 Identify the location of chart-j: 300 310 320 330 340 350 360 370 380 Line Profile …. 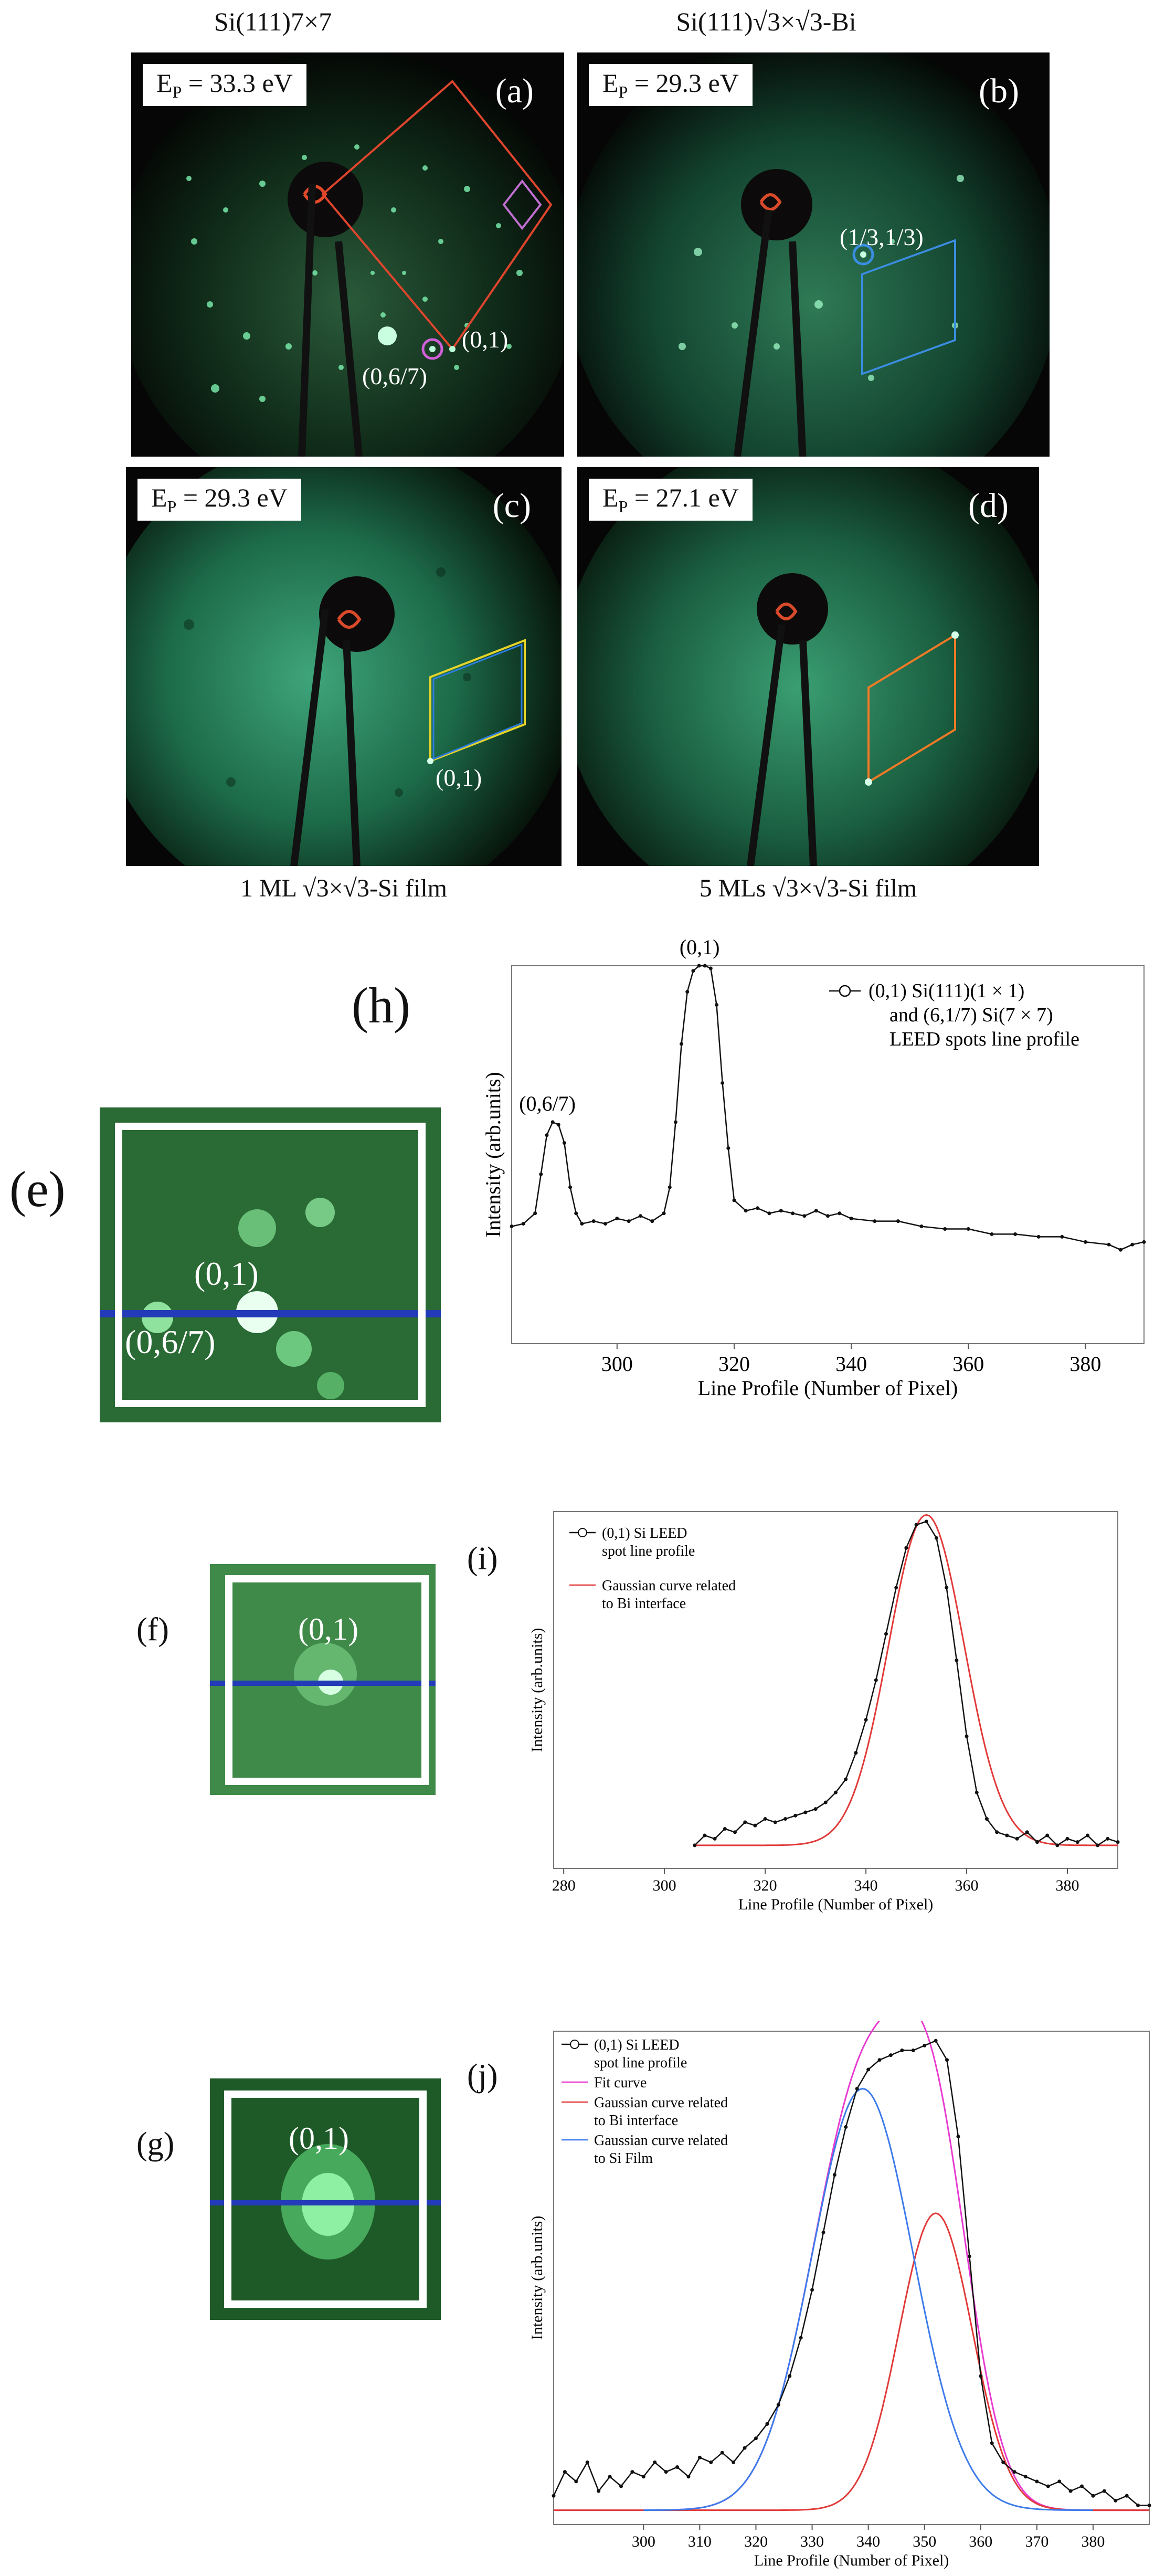
(829, 2296).